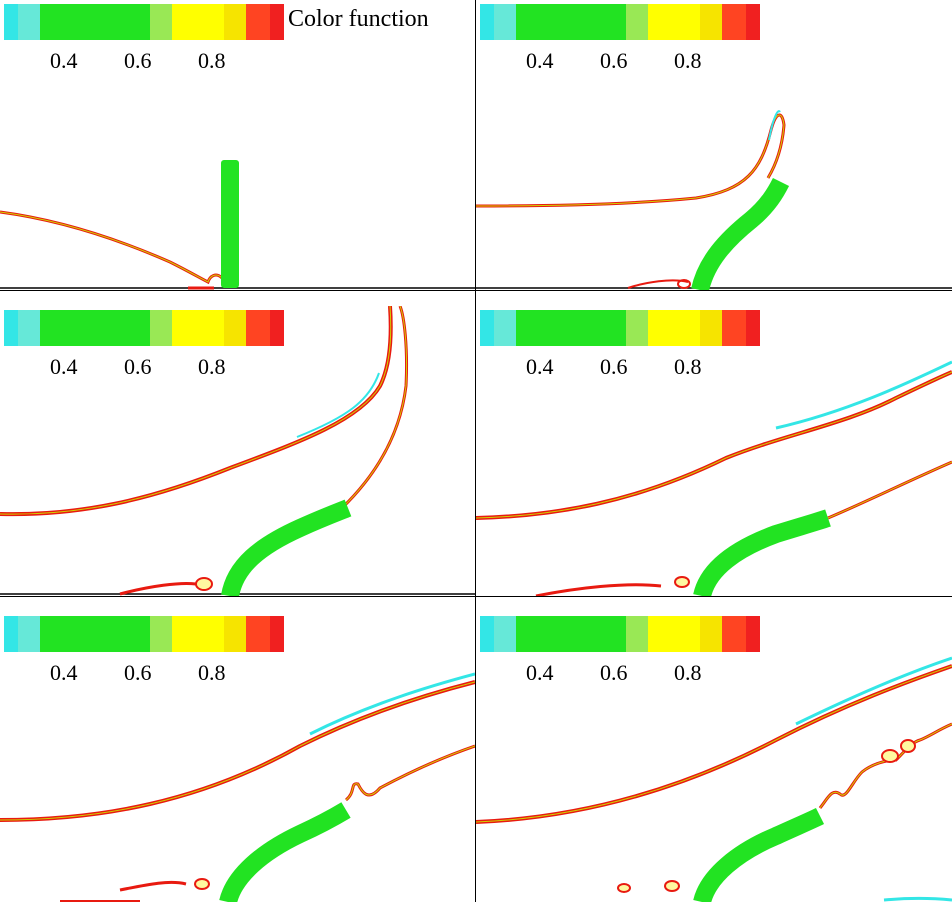  I want to click on cyan-film, so click(917, 899).